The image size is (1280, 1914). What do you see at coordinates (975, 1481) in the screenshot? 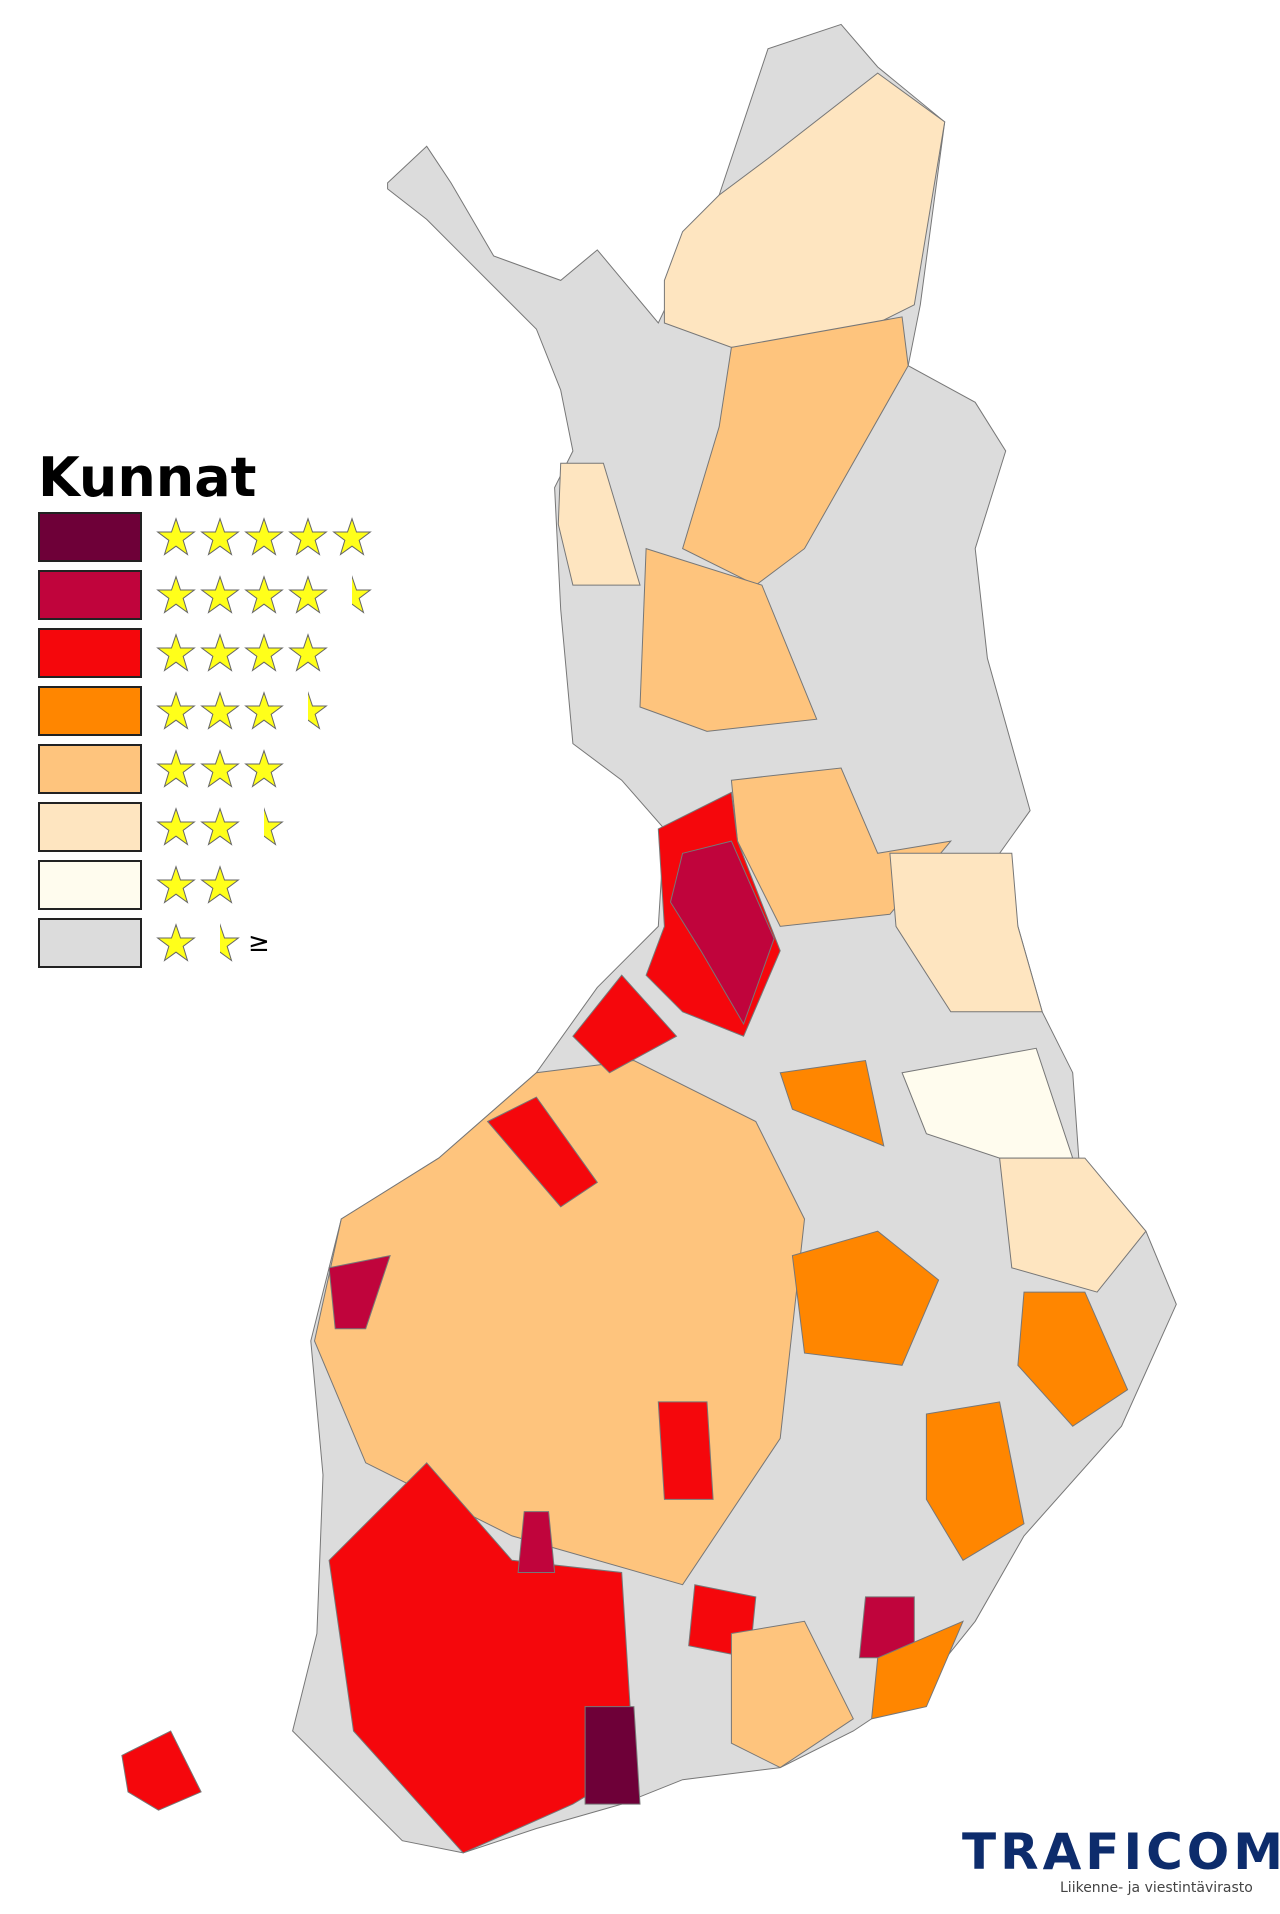
I see `region-savonlinna` at bounding box center [975, 1481].